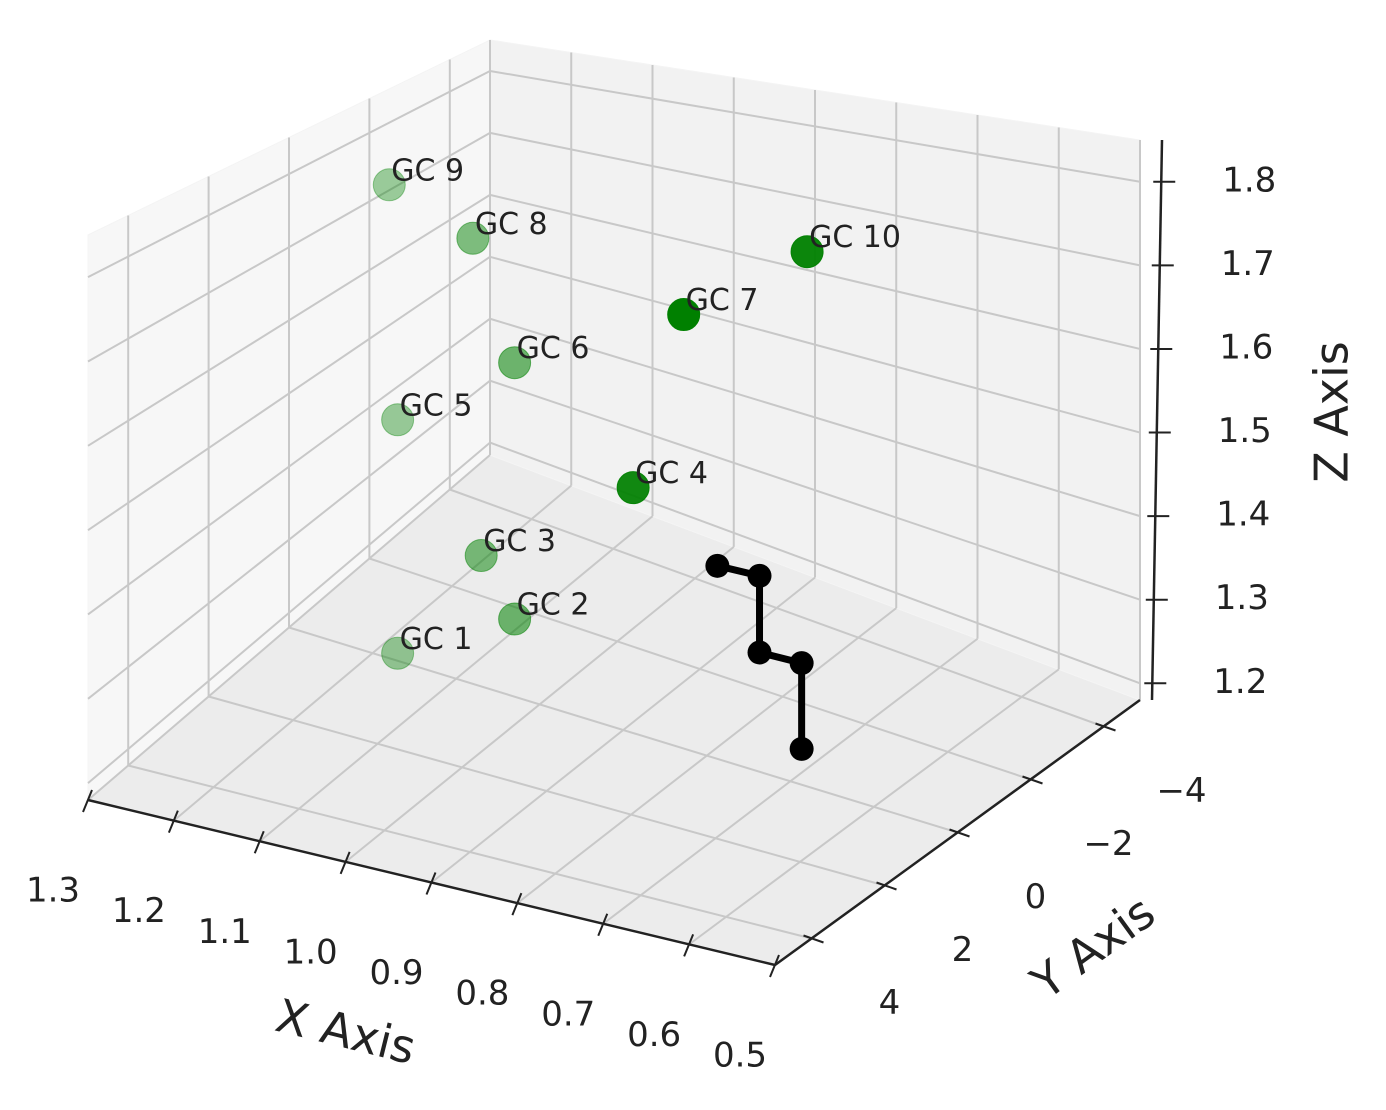 The height and width of the screenshot is (1110, 1386). I want to click on z-tick-label: 1.4, so click(1243, 515).